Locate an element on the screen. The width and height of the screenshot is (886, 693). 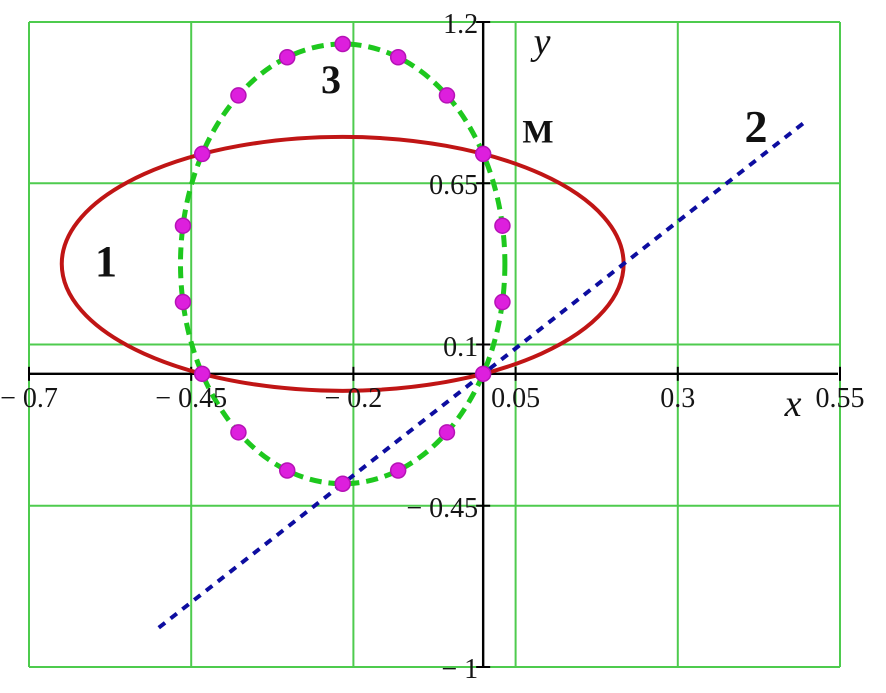
y-tick-label: 1.2 is located at coordinates (461, 24).